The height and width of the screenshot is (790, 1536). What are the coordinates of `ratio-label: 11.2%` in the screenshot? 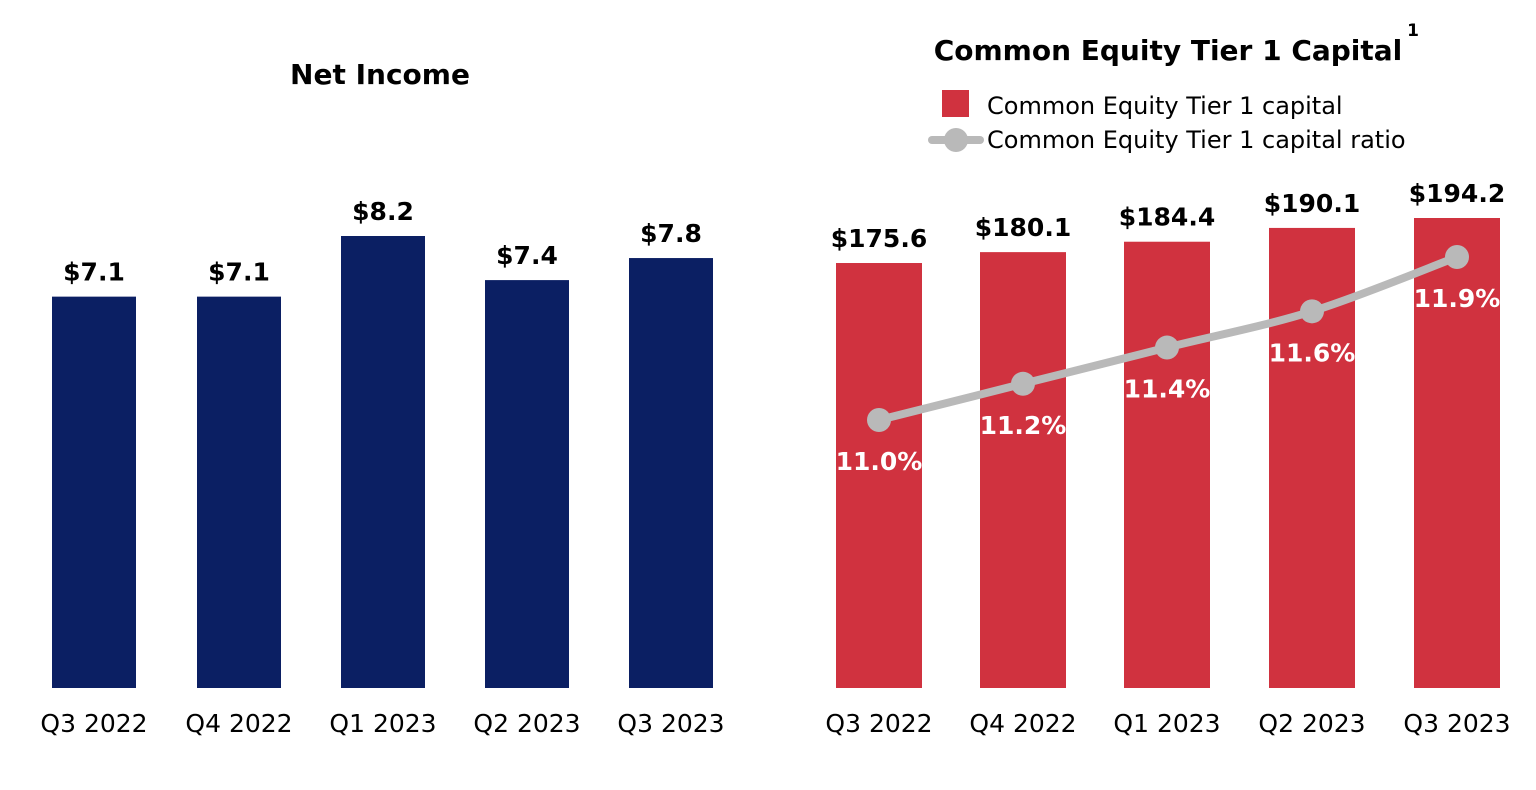 It's located at (1023, 425).